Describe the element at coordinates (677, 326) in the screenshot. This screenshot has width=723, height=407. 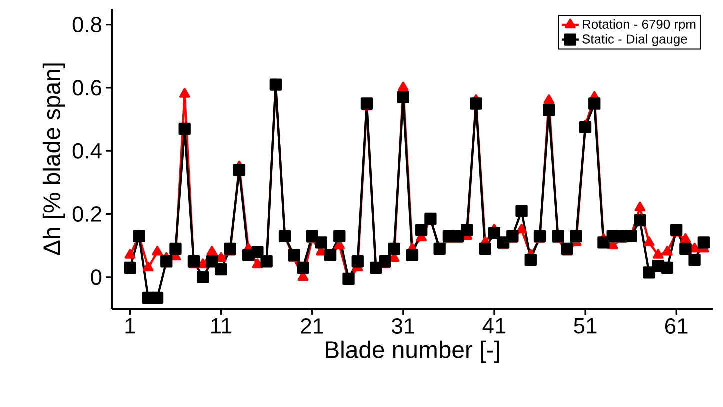
I see `x-tick-label: 61` at that location.